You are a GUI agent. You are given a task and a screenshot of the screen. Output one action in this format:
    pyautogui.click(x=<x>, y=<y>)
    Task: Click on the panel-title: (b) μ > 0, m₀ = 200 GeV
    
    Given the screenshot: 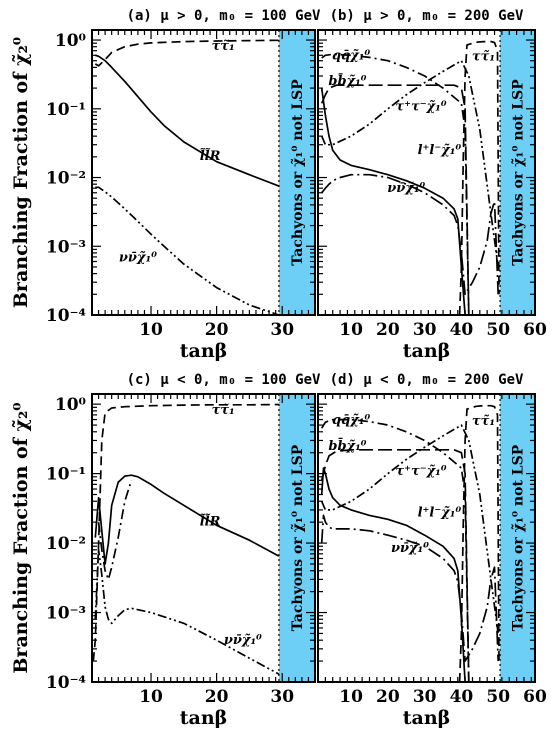 What is the action you would take?
    pyautogui.click(x=427, y=16)
    